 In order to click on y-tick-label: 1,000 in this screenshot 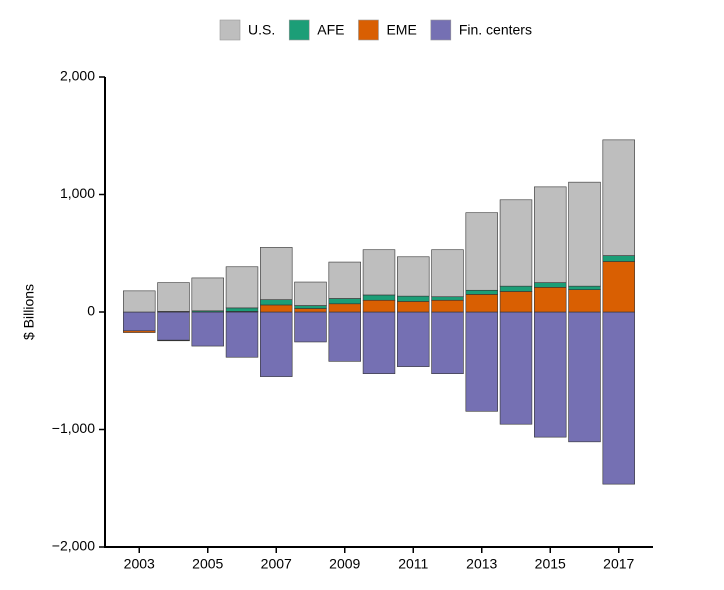, I will do `click(77, 193)`.